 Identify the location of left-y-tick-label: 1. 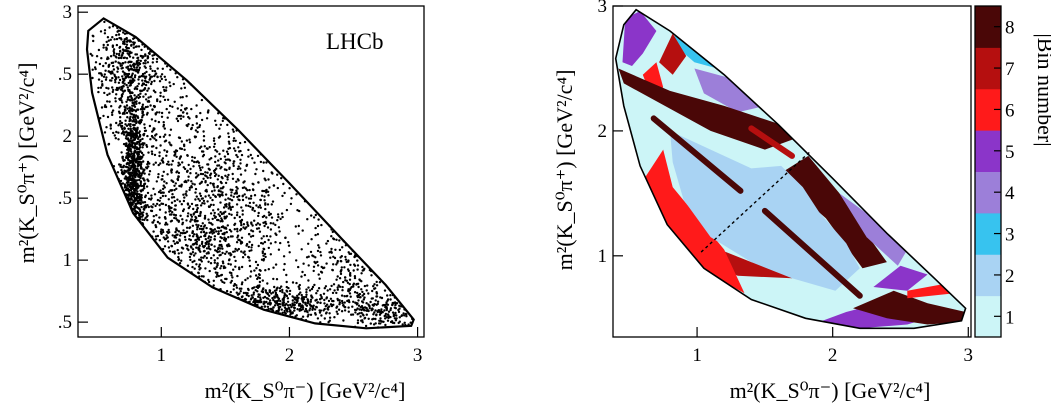
(68, 260).